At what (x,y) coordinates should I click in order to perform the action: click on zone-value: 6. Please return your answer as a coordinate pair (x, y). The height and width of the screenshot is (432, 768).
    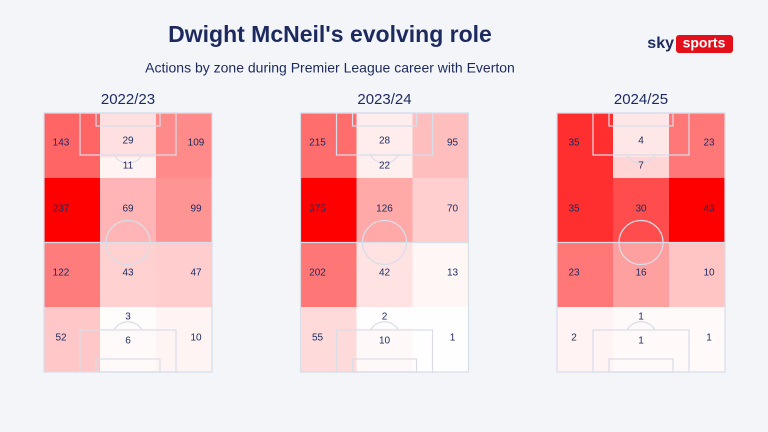
    Looking at the image, I should click on (128, 341).